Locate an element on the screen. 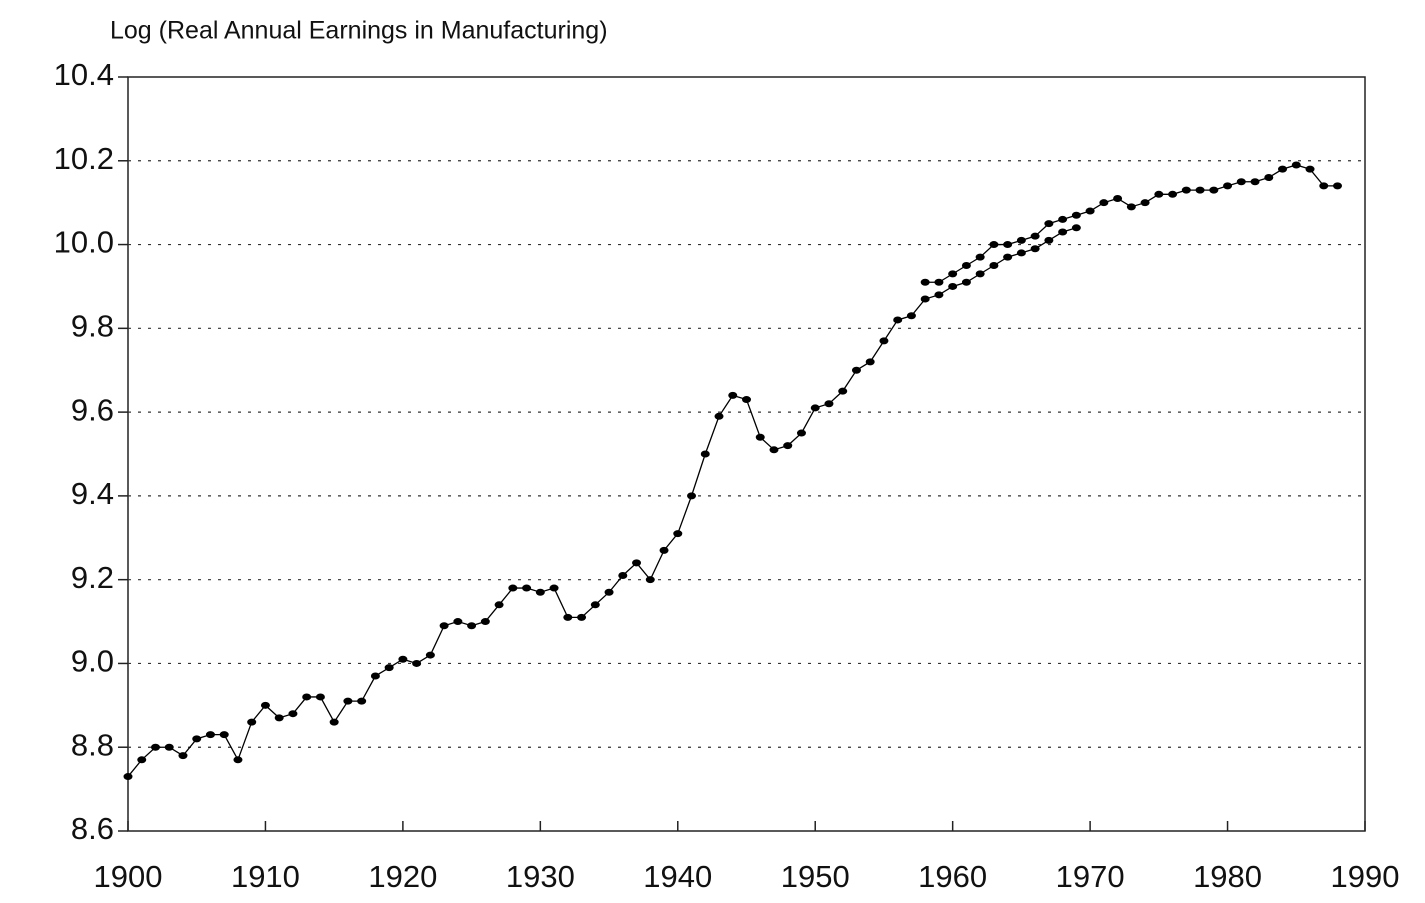 The image size is (1425, 903). y-tick-label: 10.0 is located at coordinates (84, 242).